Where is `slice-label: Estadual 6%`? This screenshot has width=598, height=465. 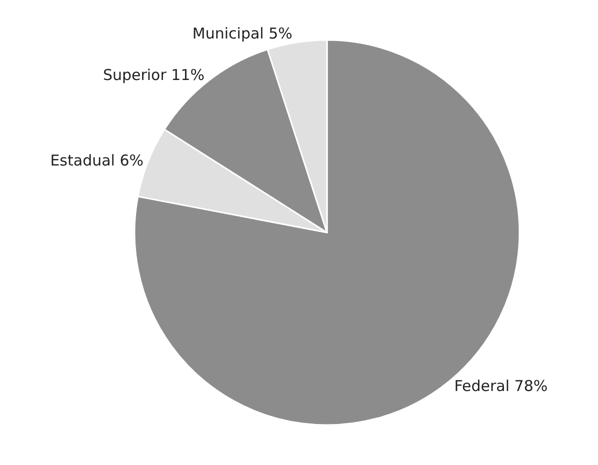
slice-label: Estadual 6% is located at coordinates (97, 160).